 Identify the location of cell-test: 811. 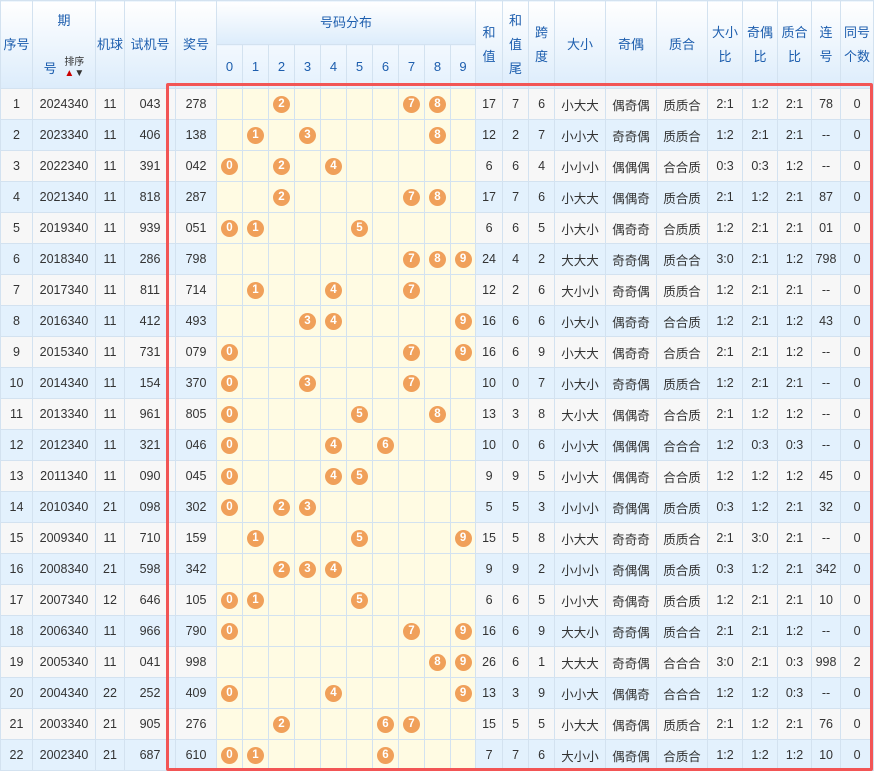
(150, 290).